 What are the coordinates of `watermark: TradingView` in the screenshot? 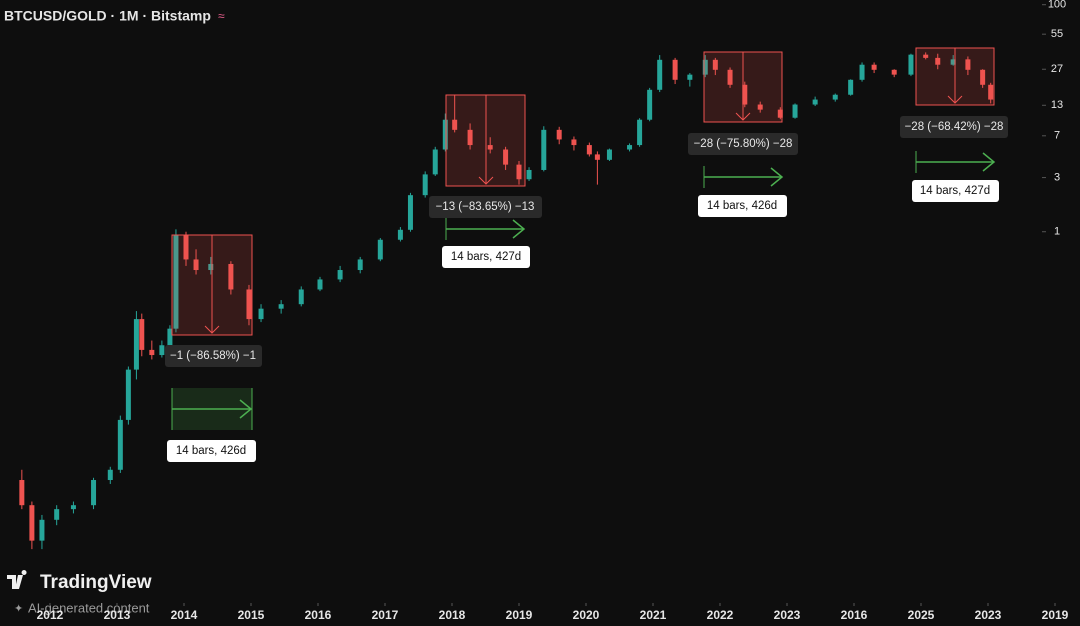 It's located at (96, 582).